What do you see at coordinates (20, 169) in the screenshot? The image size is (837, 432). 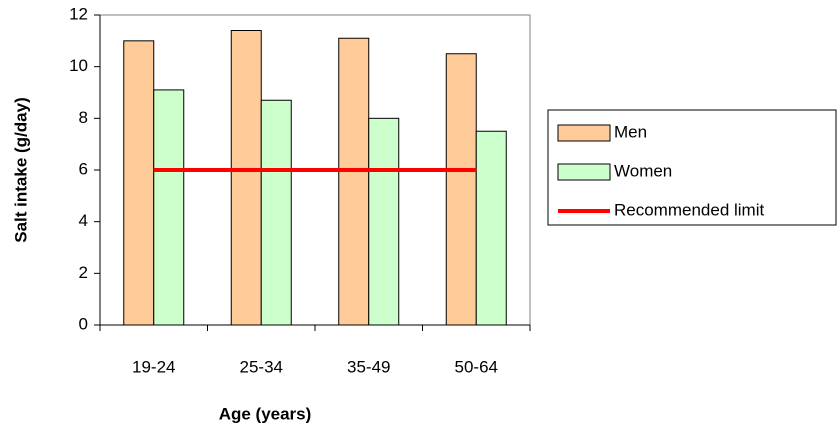 I see `y-axis-label: Salt intake (g/day)` at bounding box center [20, 169].